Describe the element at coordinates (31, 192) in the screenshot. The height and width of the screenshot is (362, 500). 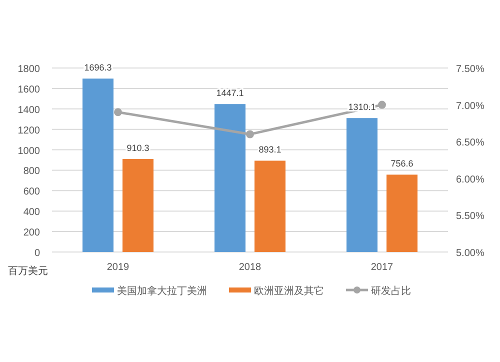
I see `y-tick-label: 600` at that location.